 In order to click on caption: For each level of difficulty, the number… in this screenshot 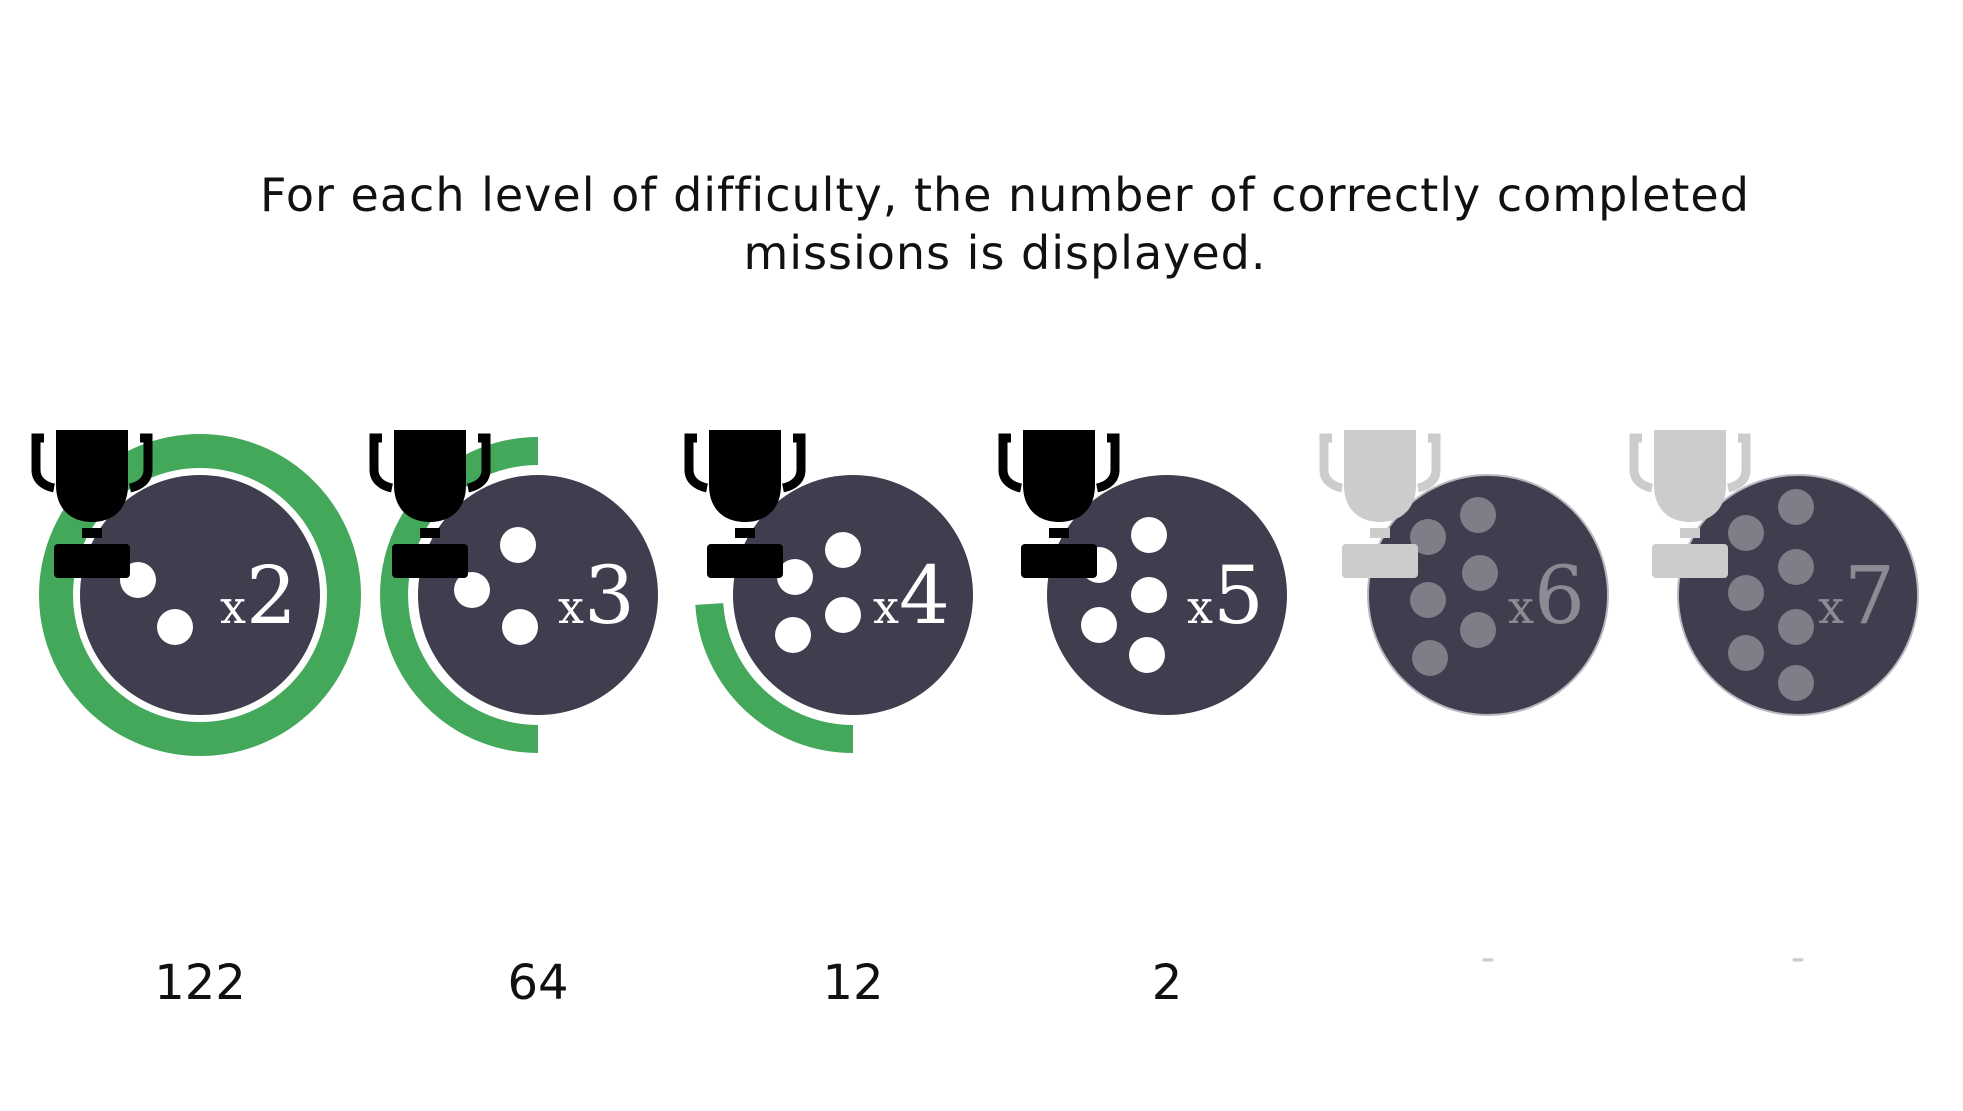, I will do `click(981, 224)`.